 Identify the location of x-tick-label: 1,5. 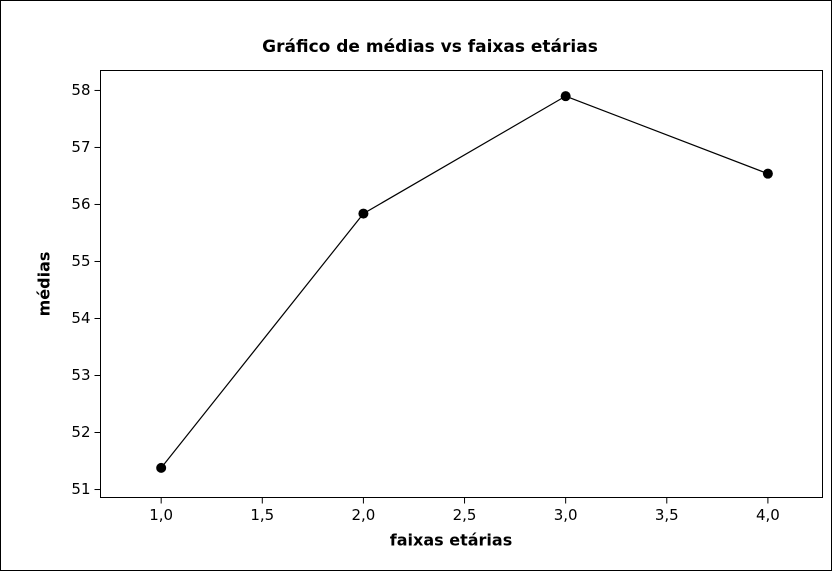
(262, 515).